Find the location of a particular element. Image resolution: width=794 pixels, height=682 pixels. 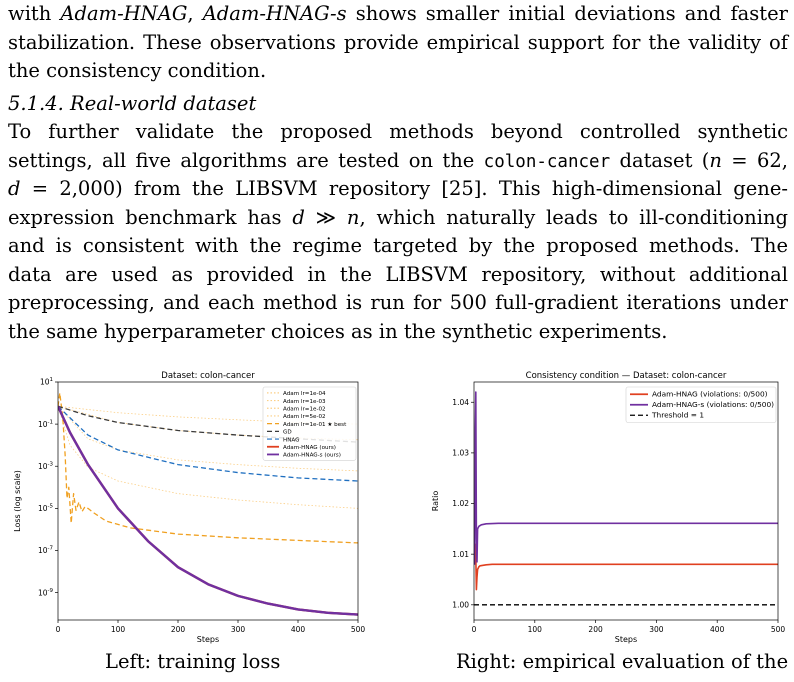

y-tick-label: 10¹ is located at coordinates (46, 382).